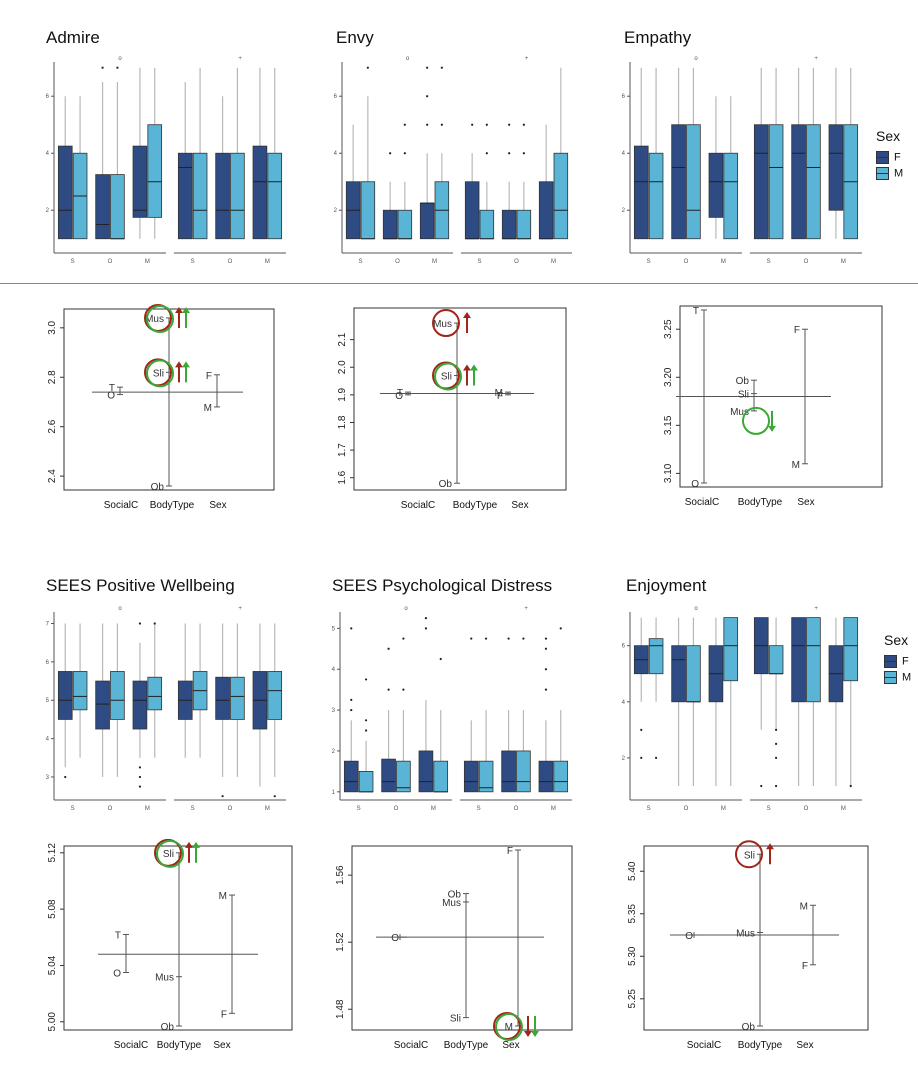 The height and width of the screenshot is (1078, 918). Describe the element at coordinates (668, 377) in the screenshot. I see `y-tick-label: 3.20` at that location.